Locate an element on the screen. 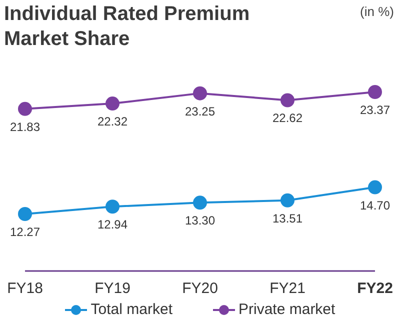 This screenshot has height=331, width=400. legend-label: Private market is located at coordinates (287, 309).